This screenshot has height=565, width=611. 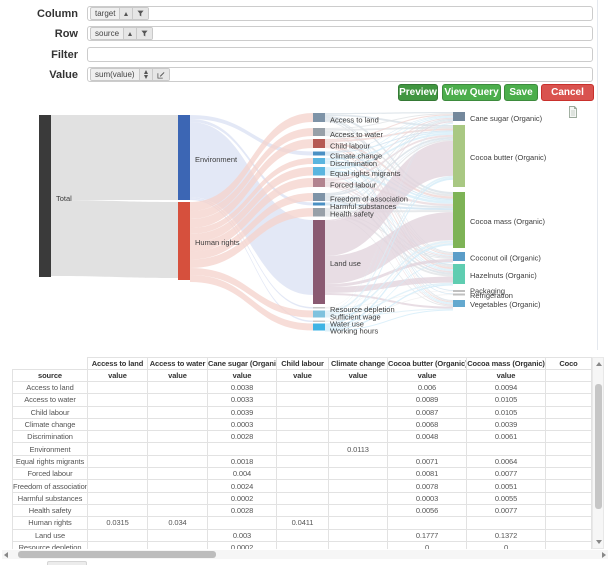 What do you see at coordinates (177, 363) in the screenshot?
I see `table-column-header: Access to water` at bounding box center [177, 363].